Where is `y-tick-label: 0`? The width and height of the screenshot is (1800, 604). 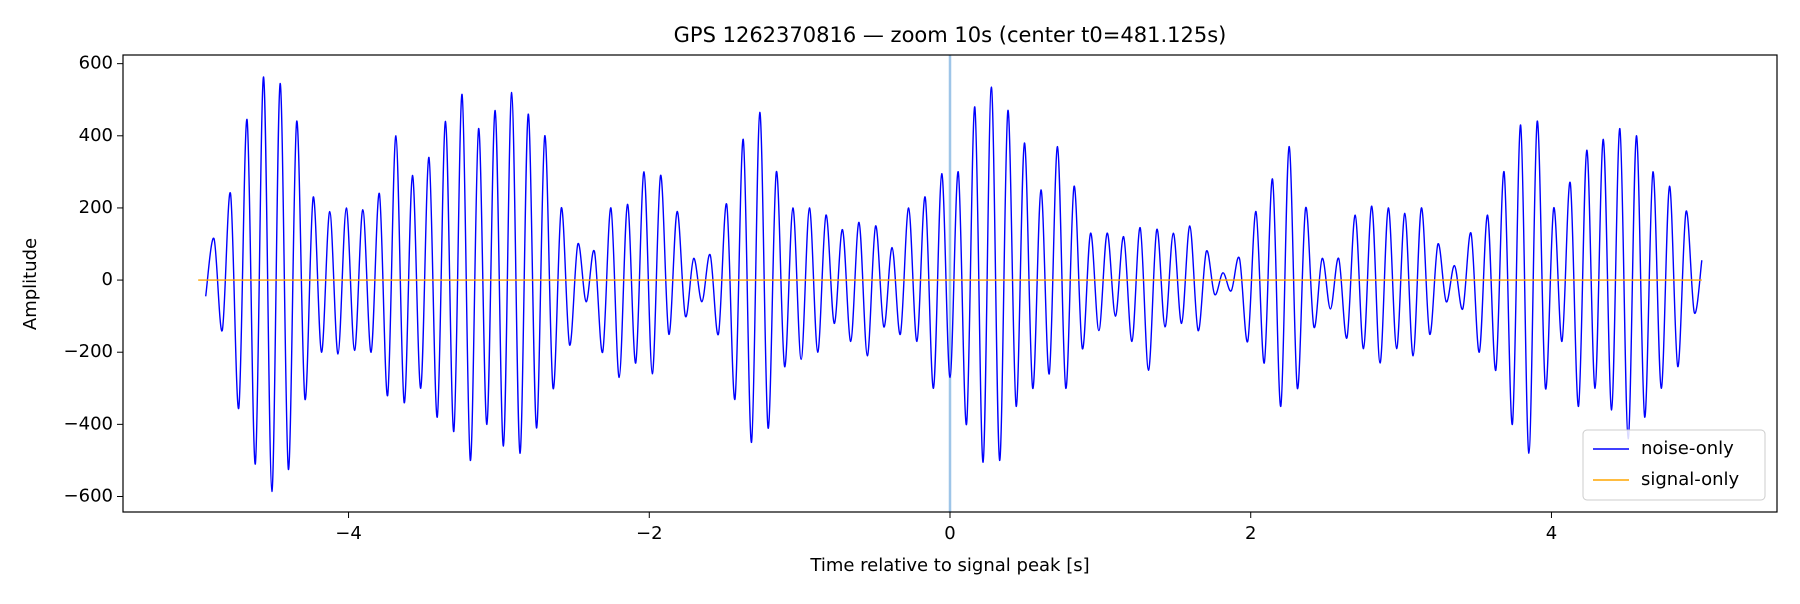
y-tick-label: 0 is located at coordinates (107, 279).